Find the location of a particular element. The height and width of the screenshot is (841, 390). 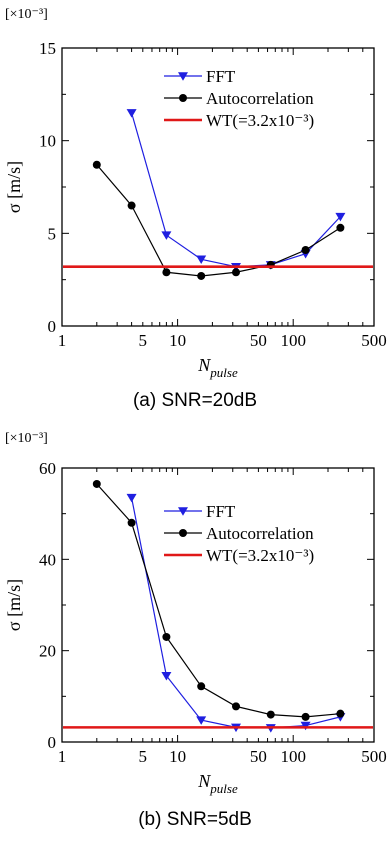

series-autocorrelation is located at coordinates (218, 220).